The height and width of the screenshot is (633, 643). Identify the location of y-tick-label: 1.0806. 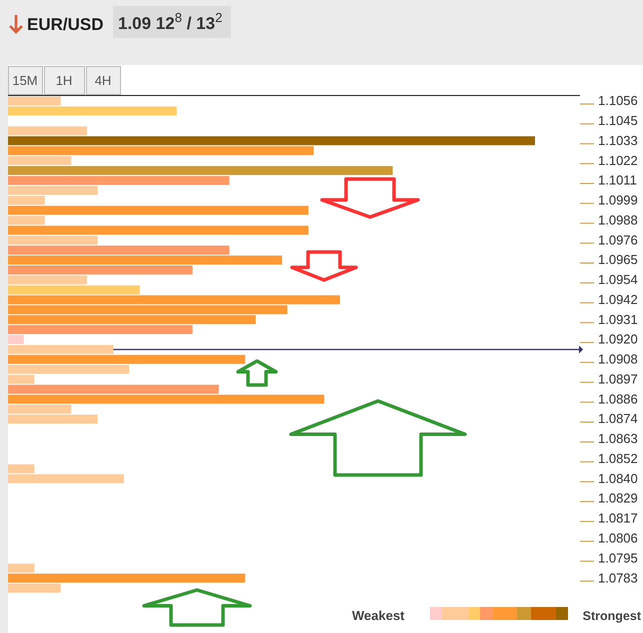
(618, 538).